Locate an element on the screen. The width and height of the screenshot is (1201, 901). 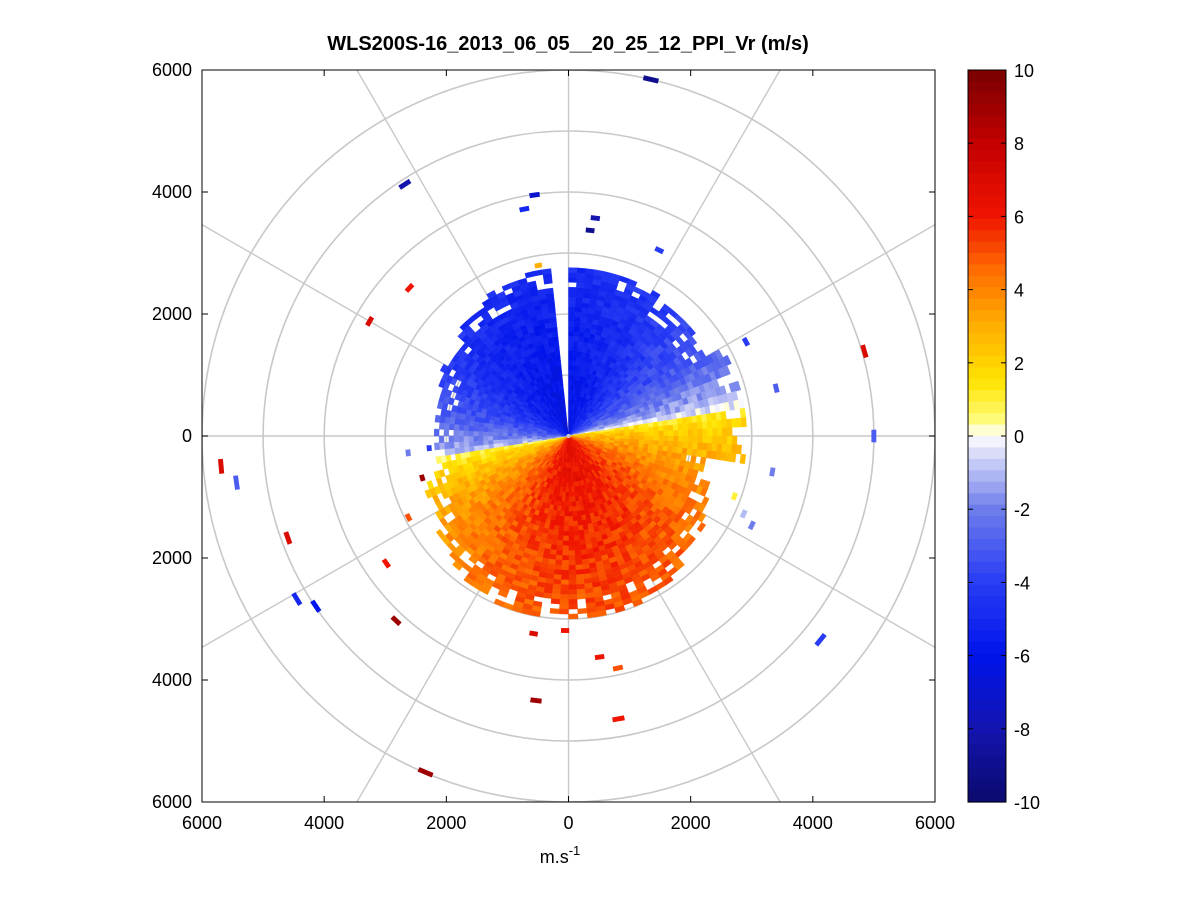
x-axis-label: m.s-1 is located at coordinates (560, 855).